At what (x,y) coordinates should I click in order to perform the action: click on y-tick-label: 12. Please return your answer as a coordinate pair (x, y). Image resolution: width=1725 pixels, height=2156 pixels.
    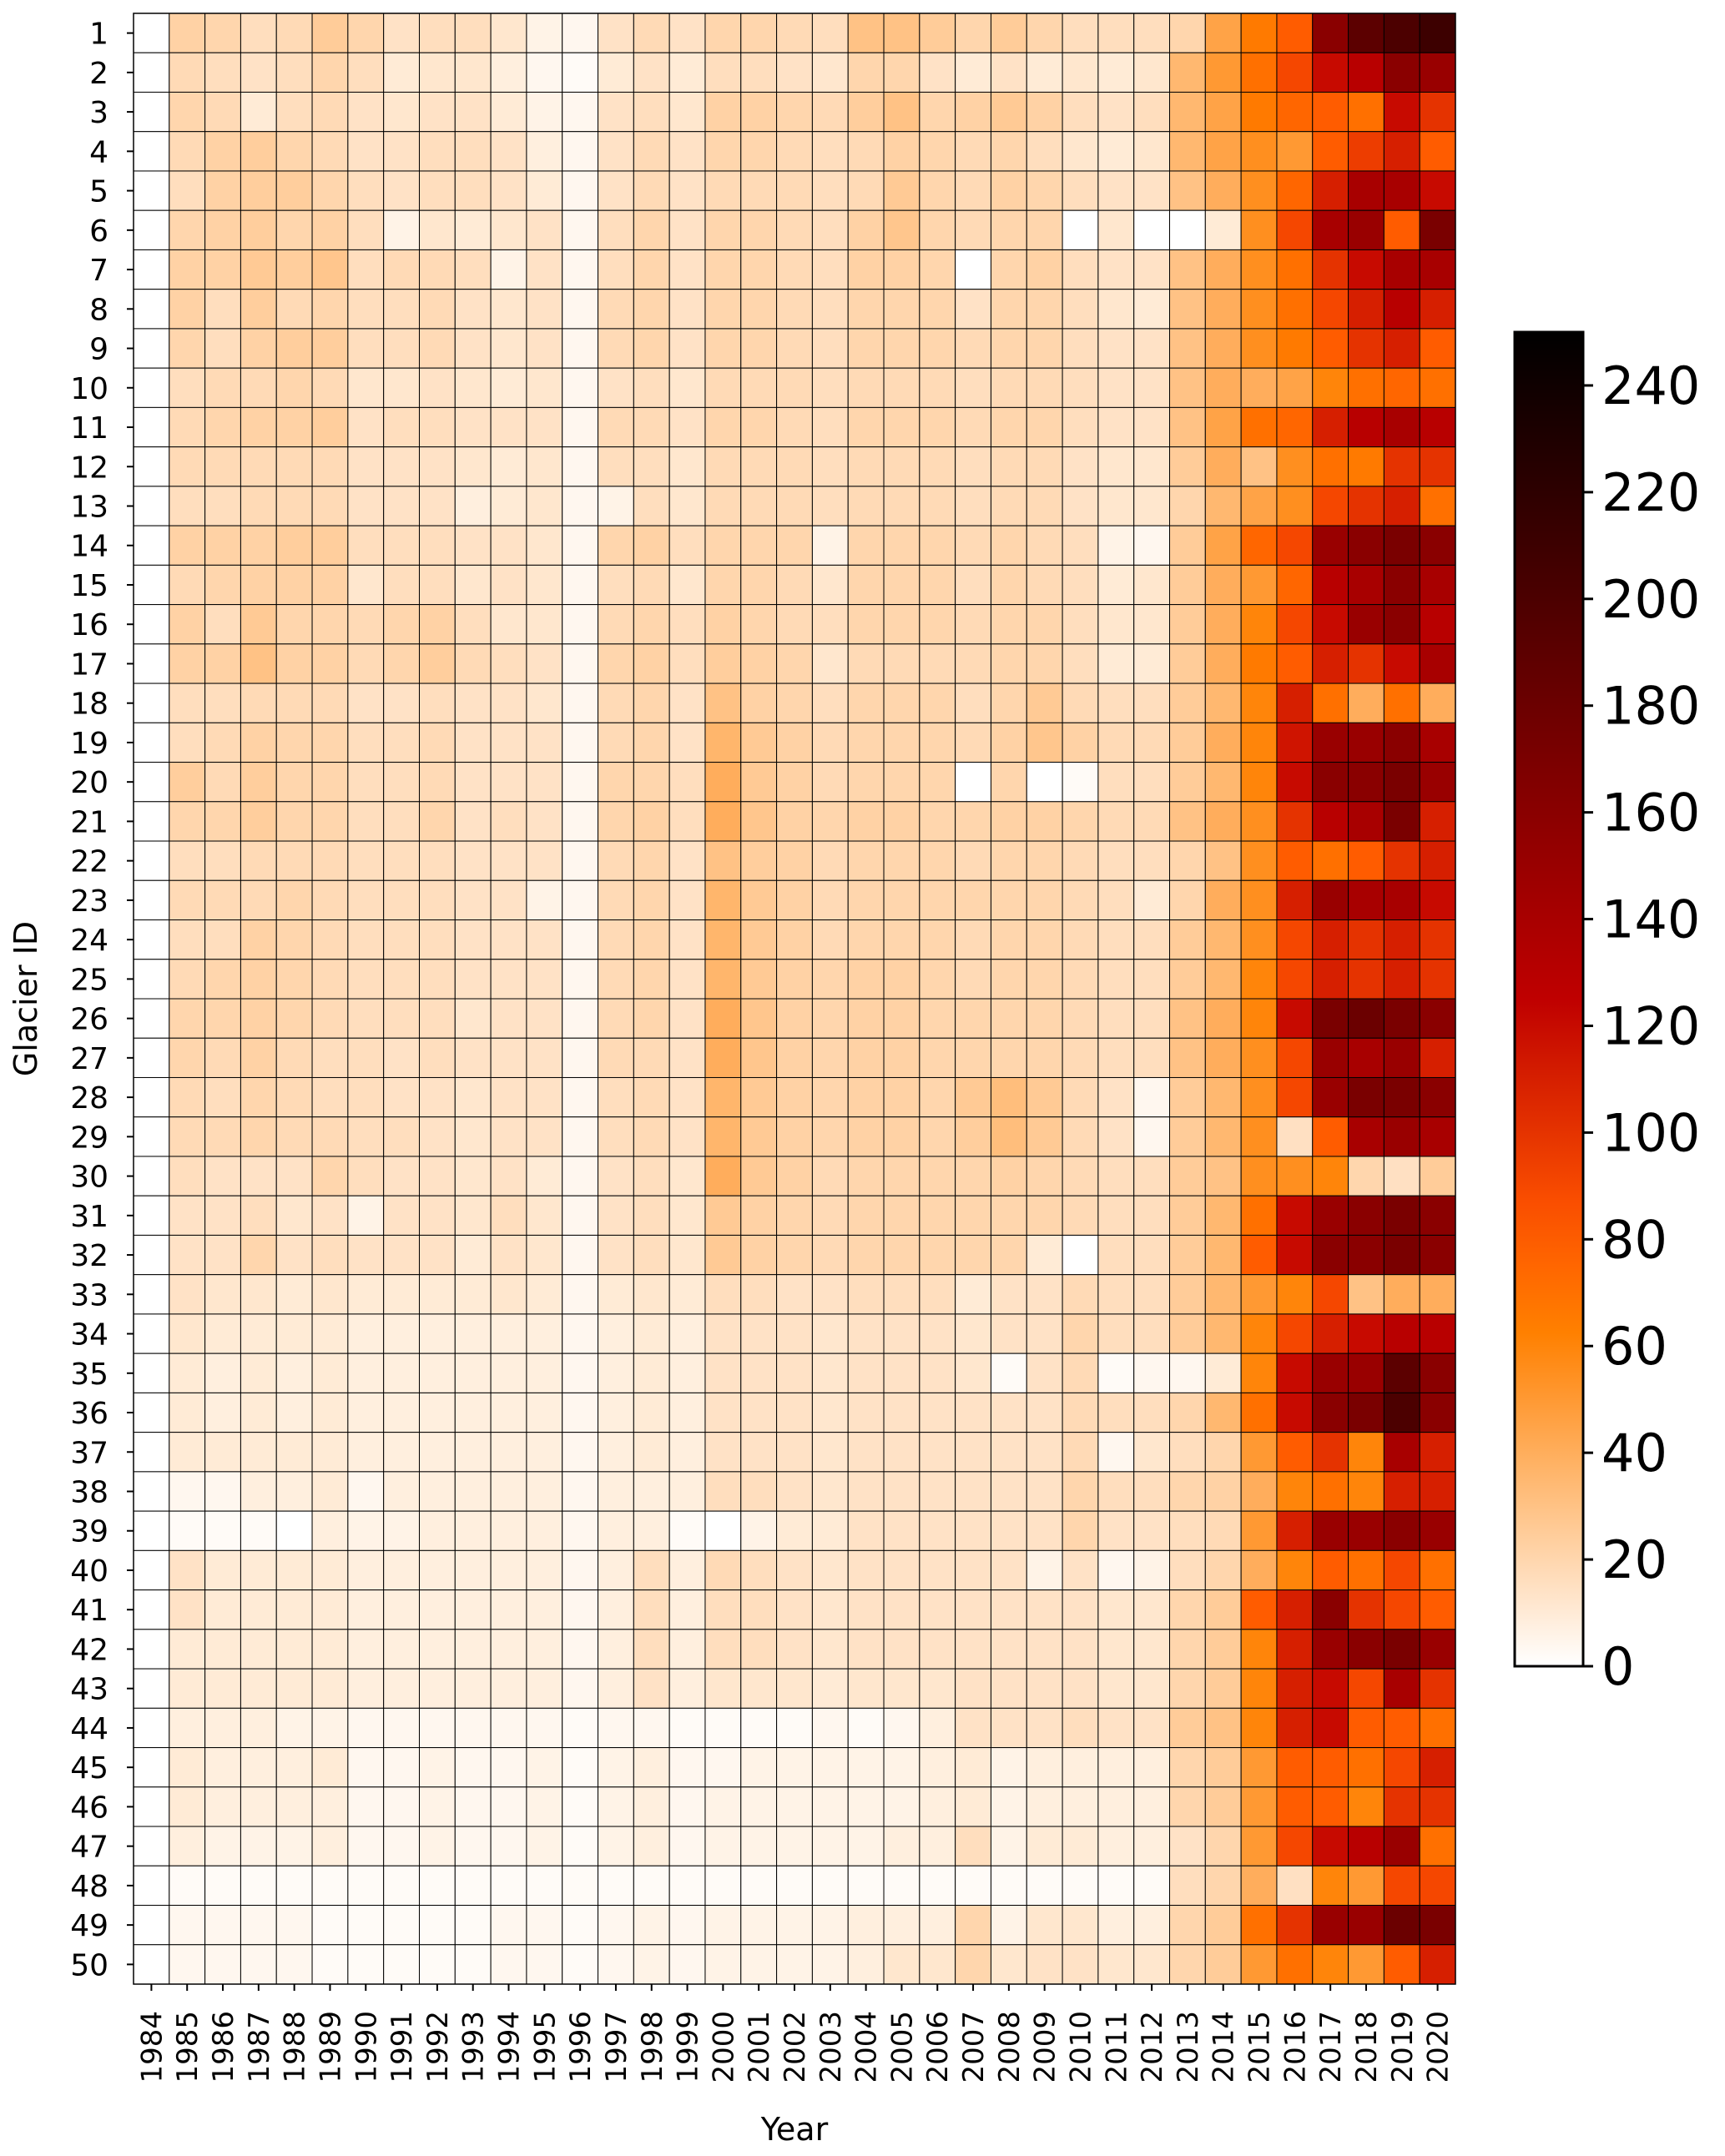
    Looking at the image, I should click on (89, 468).